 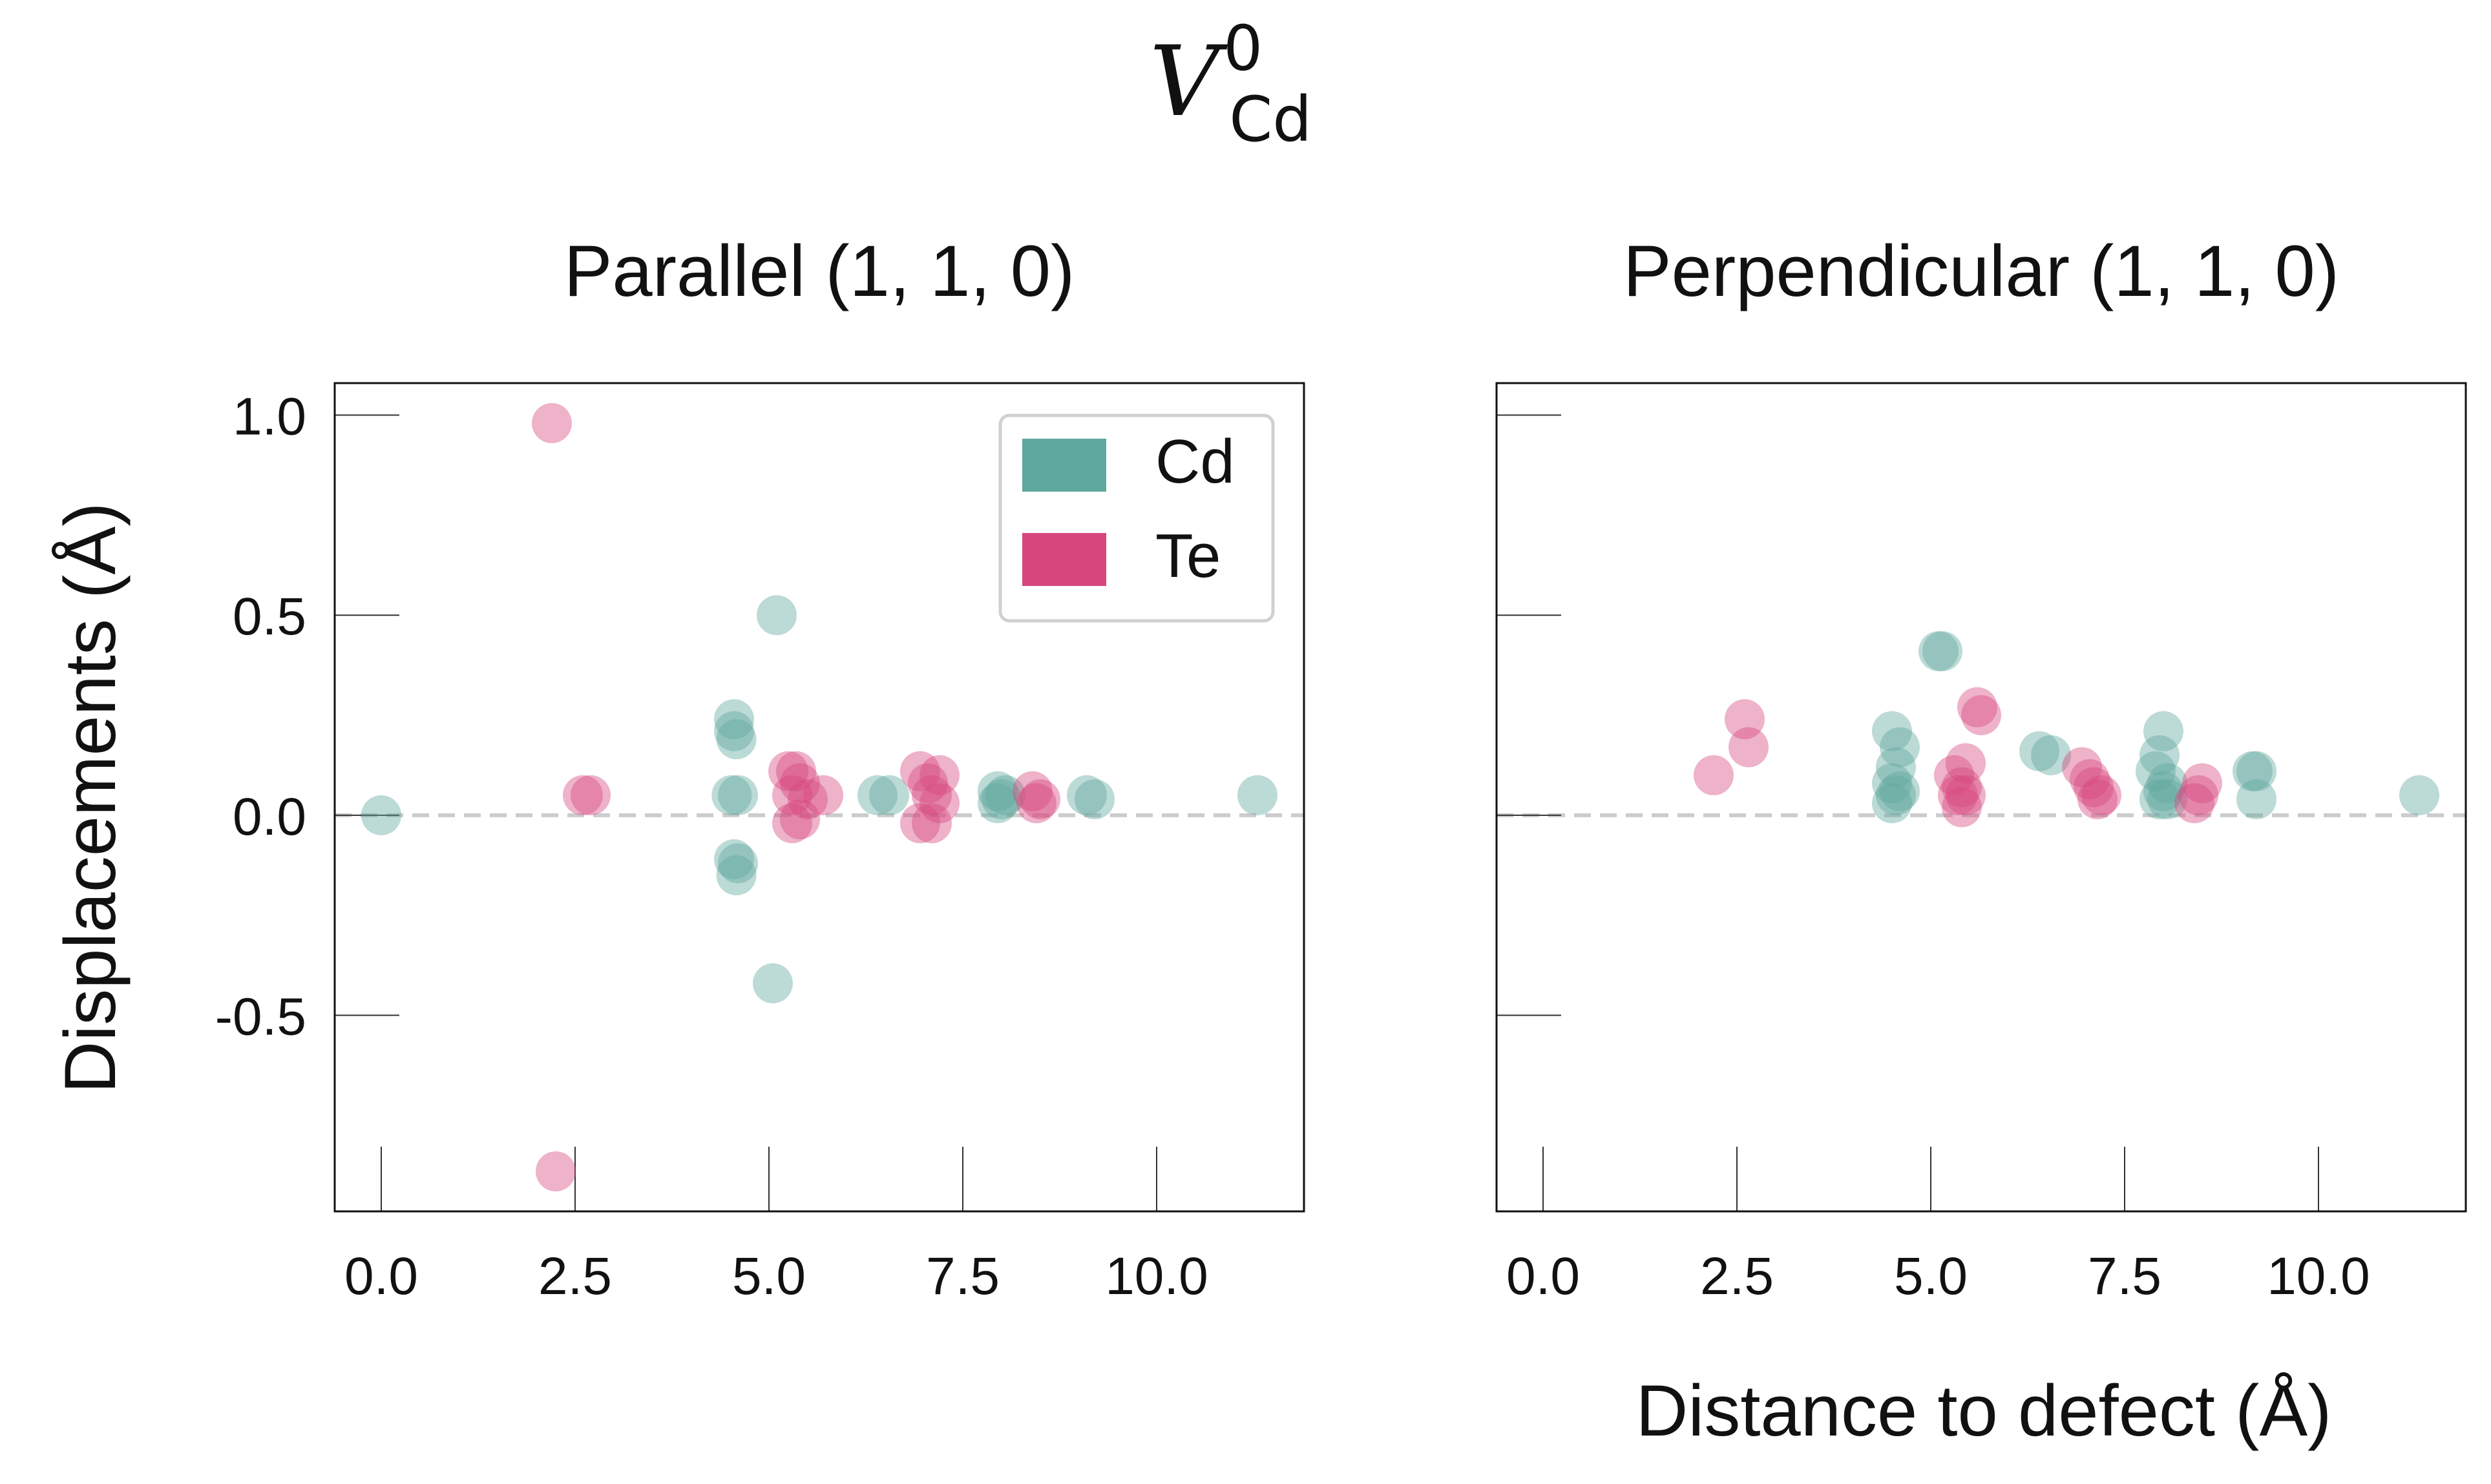 What do you see at coordinates (260, 1017) in the screenshot?
I see `y-tick-label: -0.5` at bounding box center [260, 1017].